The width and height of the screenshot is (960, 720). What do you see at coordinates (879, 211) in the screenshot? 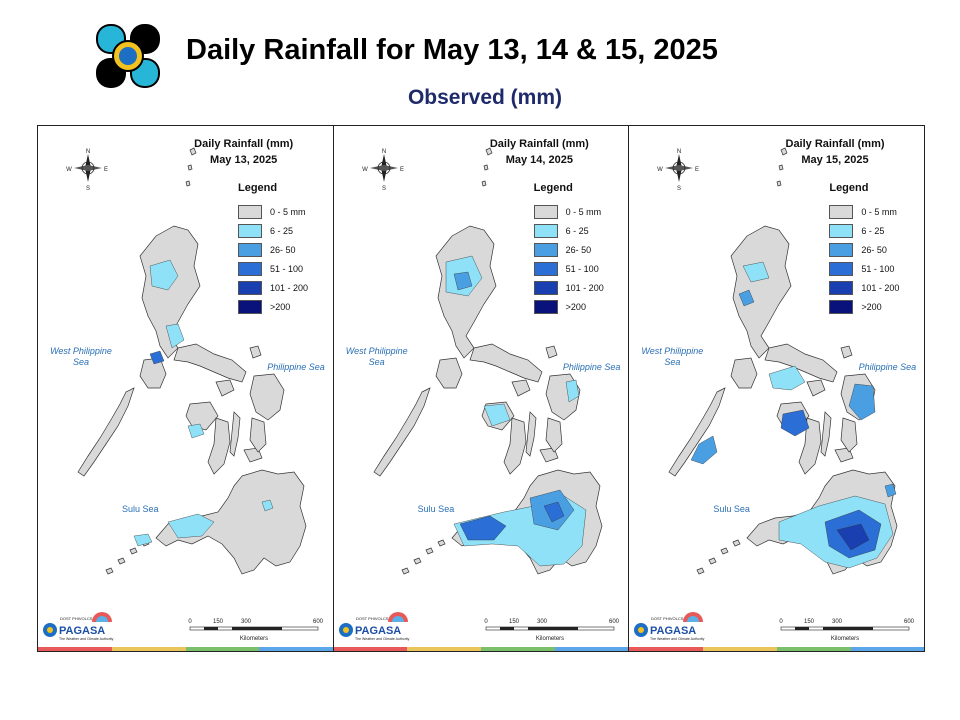
I see `legend-label: 0 - 5 mm` at bounding box center [879, 211].